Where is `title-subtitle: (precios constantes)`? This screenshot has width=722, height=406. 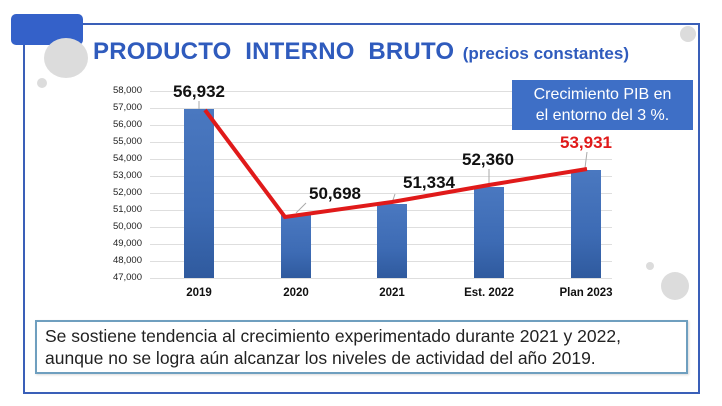 title-subtitle: (precios constantes) is located at coordinates (545, 53).